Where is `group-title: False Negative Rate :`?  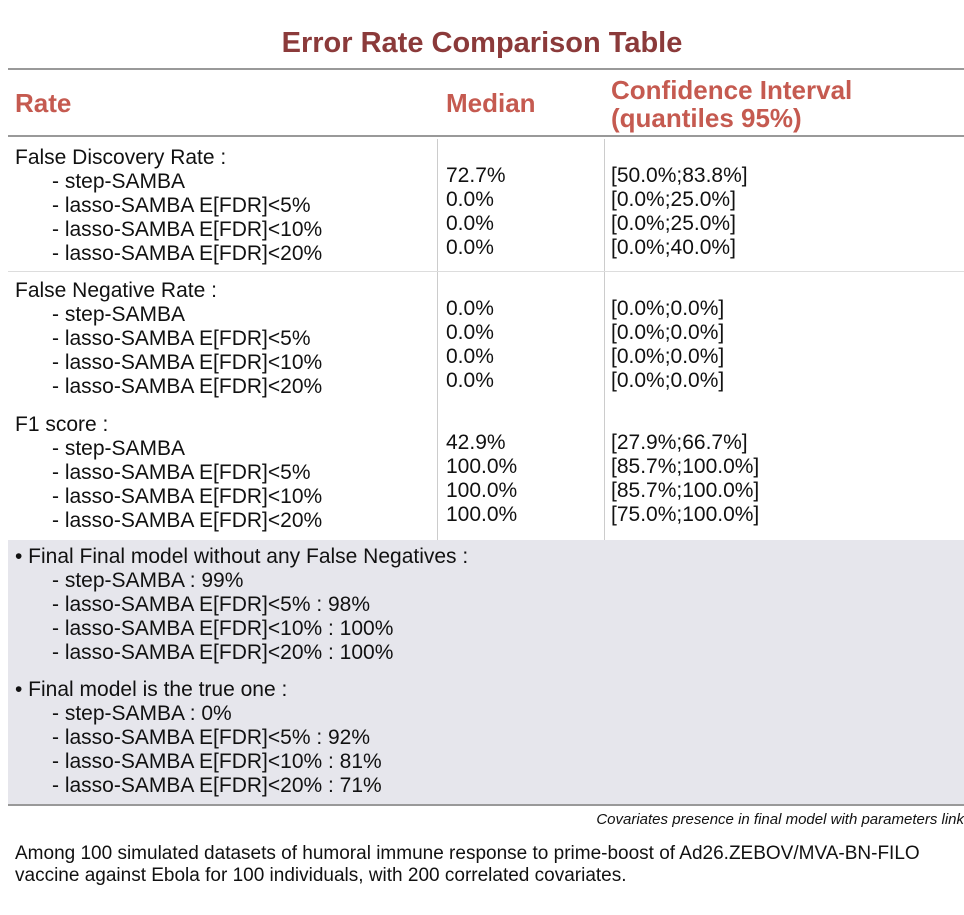 group-title: False Negative Rate : is located at coordinates (116, 290).